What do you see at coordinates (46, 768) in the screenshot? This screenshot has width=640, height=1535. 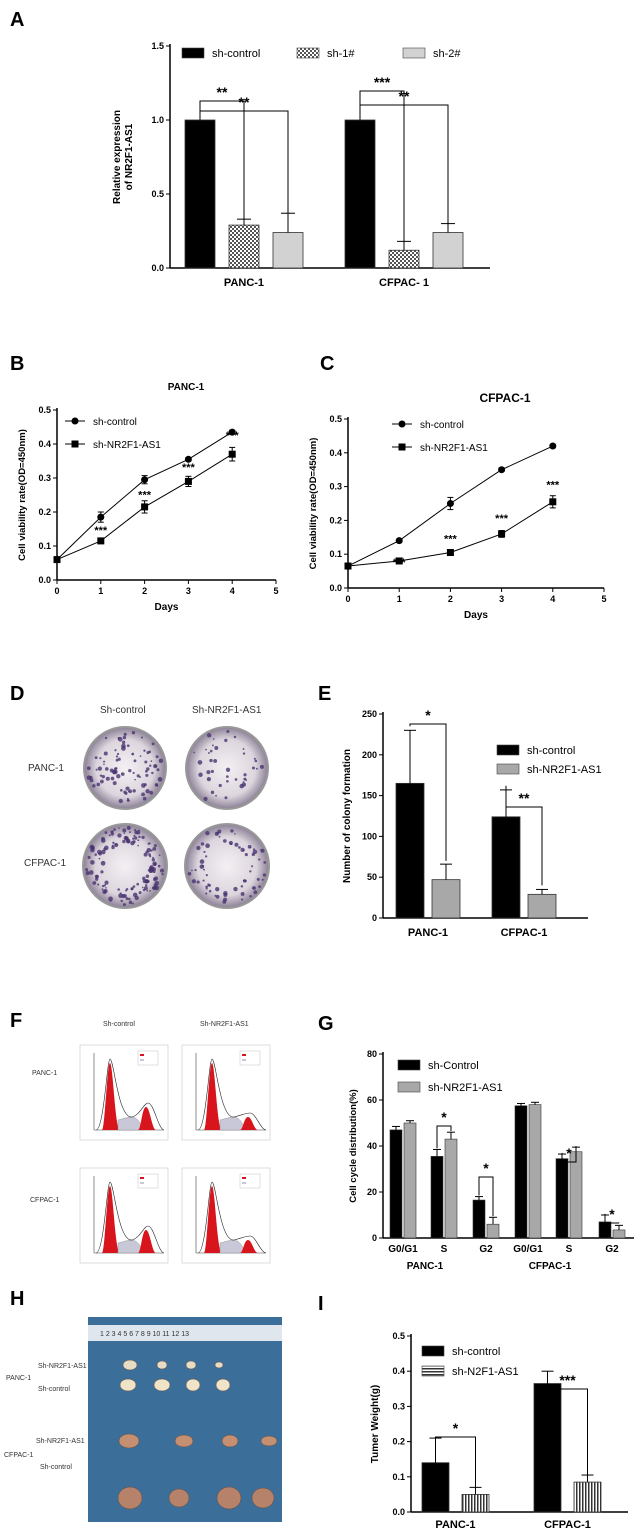 I see `photo-d-row1-label: PANC-1` at bounding box center [46, 768].